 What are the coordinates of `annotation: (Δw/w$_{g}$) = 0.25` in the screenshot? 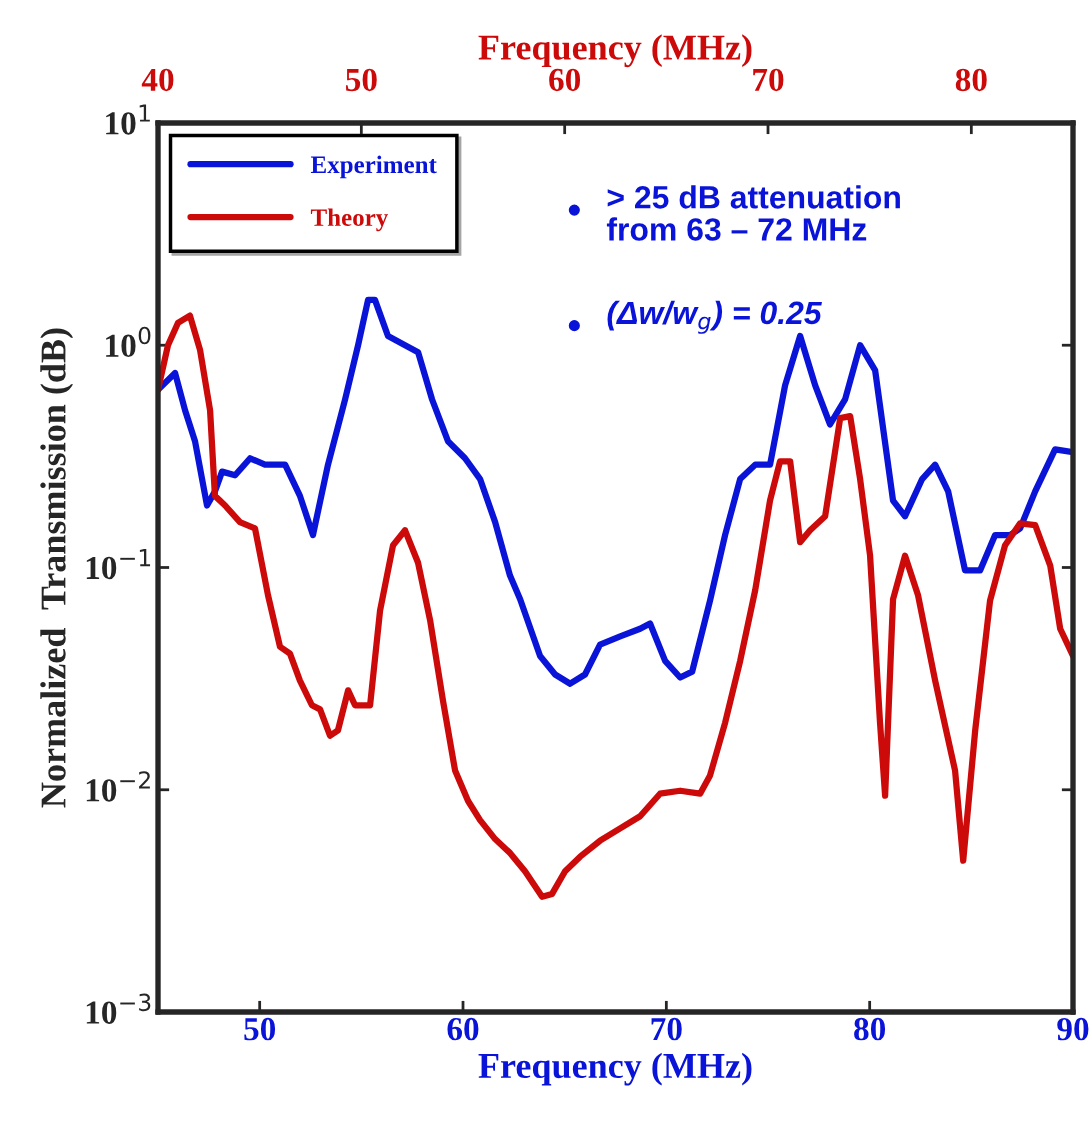 It's located at (714, 317).